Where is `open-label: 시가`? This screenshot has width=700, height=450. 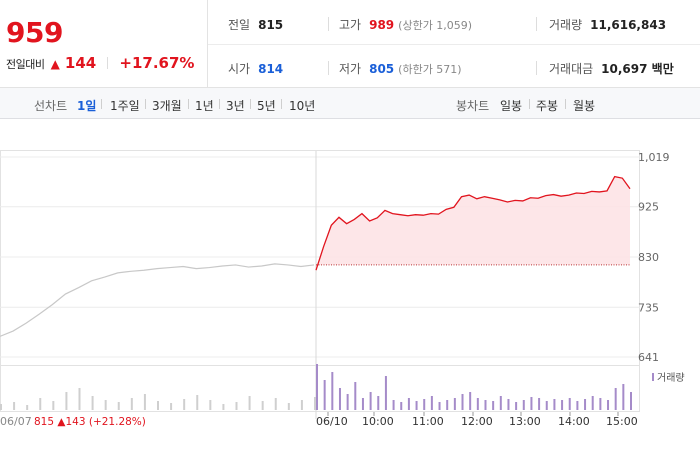 open-label: 시가 is located at coordinates (239, 69).